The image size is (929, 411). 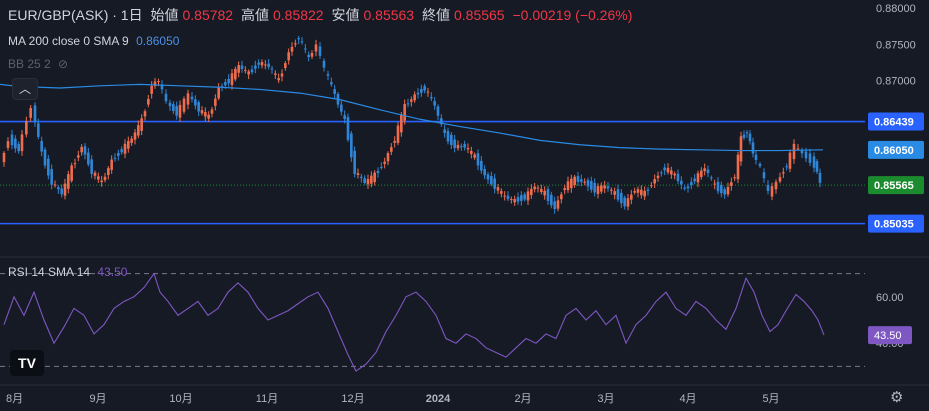 I want to click on tradingview-logo: TV, so click(x=27, y=363).